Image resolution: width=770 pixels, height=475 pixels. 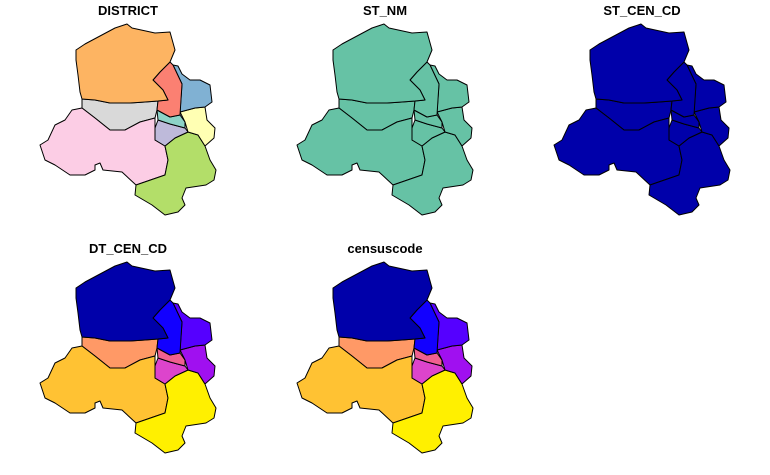 I want to click on panel-title: ST_CEN_CD, so click(x=641, y=10).